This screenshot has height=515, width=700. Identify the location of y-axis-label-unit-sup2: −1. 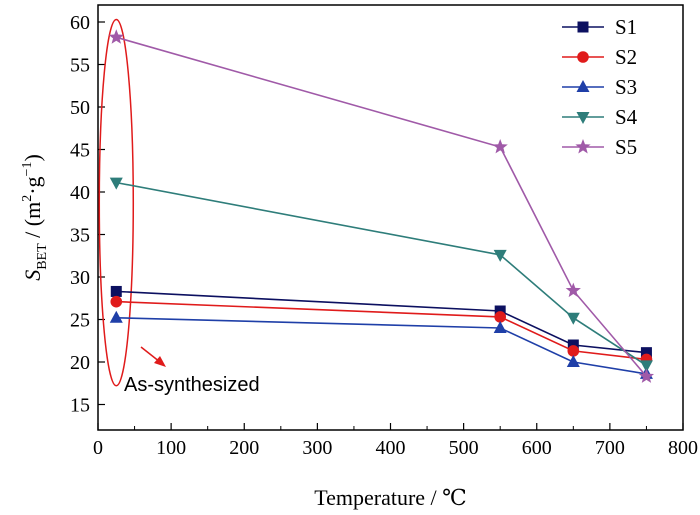
(27, 169).